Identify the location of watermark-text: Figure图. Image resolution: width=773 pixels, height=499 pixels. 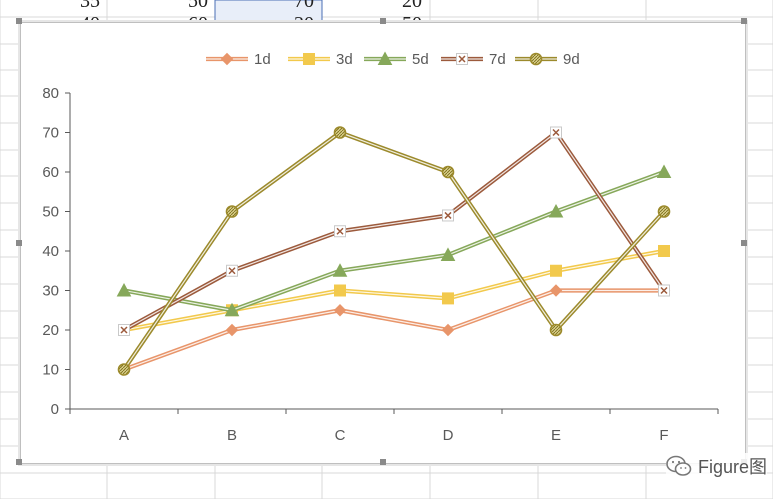
(732, 467).